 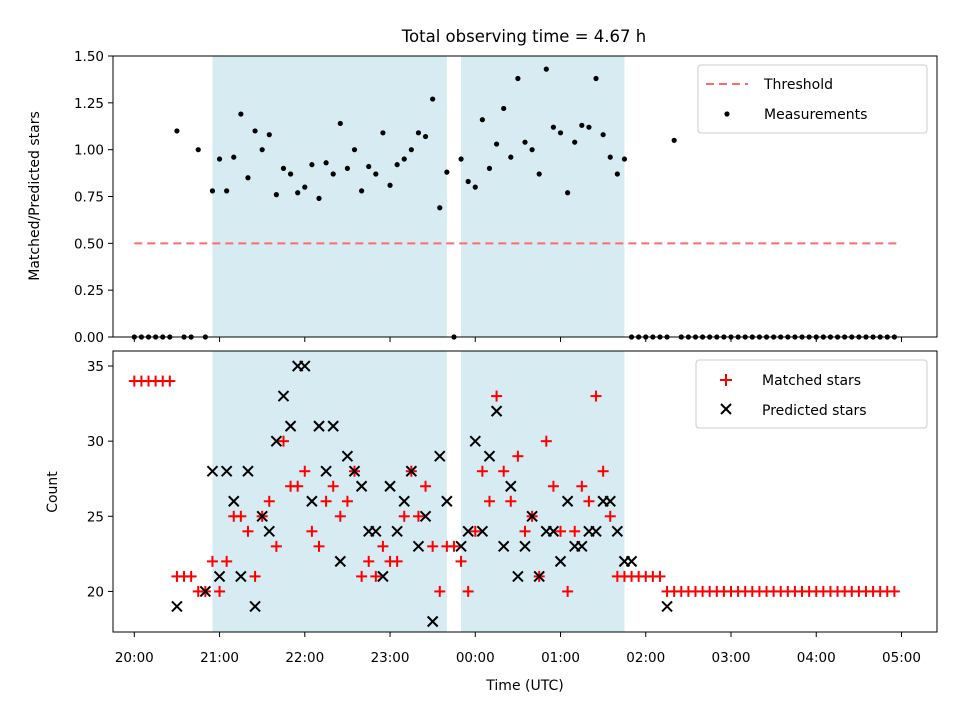 I want to click on y-tick-label: 0.00, so click(x=89, y=338).